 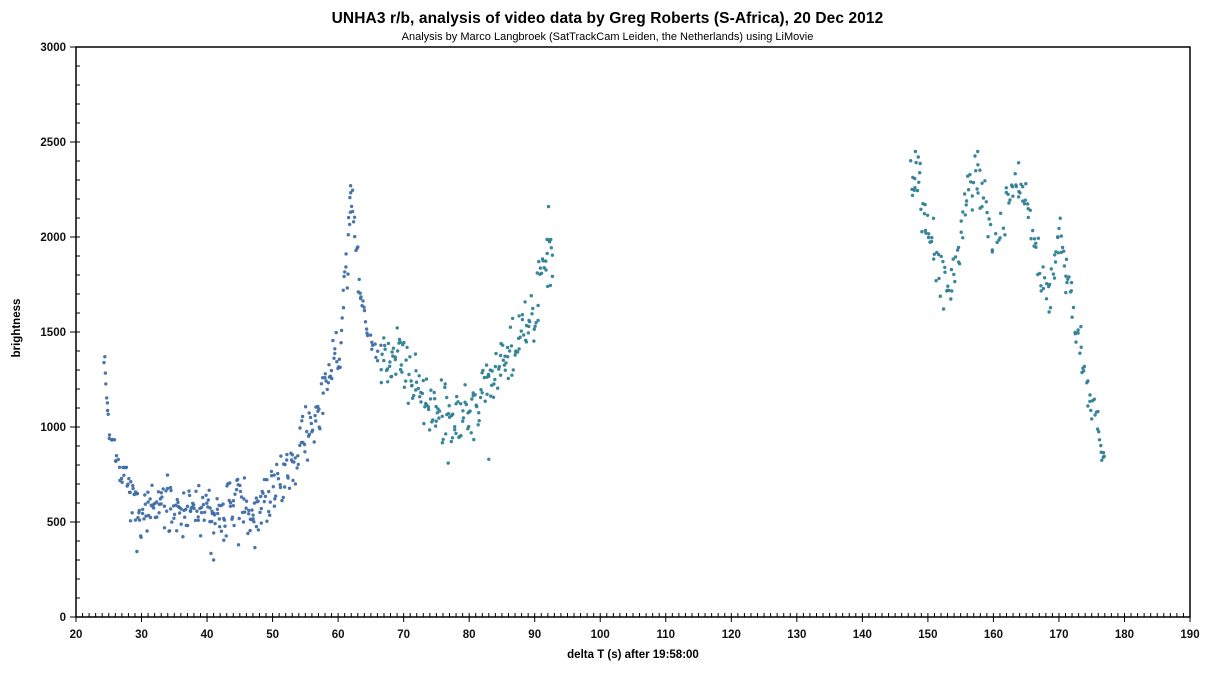 I want to click on x-tick-label: 130, so click(x=796, y=635).